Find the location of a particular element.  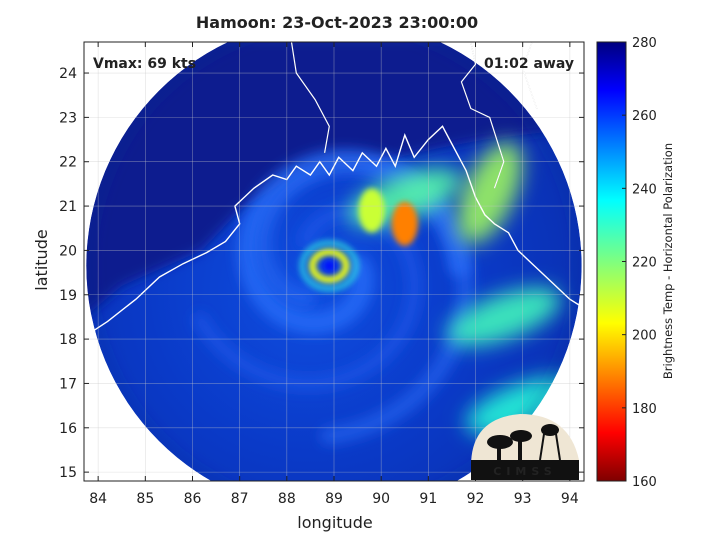

x-tick-label: 84 is located at coordinates (98, 499).